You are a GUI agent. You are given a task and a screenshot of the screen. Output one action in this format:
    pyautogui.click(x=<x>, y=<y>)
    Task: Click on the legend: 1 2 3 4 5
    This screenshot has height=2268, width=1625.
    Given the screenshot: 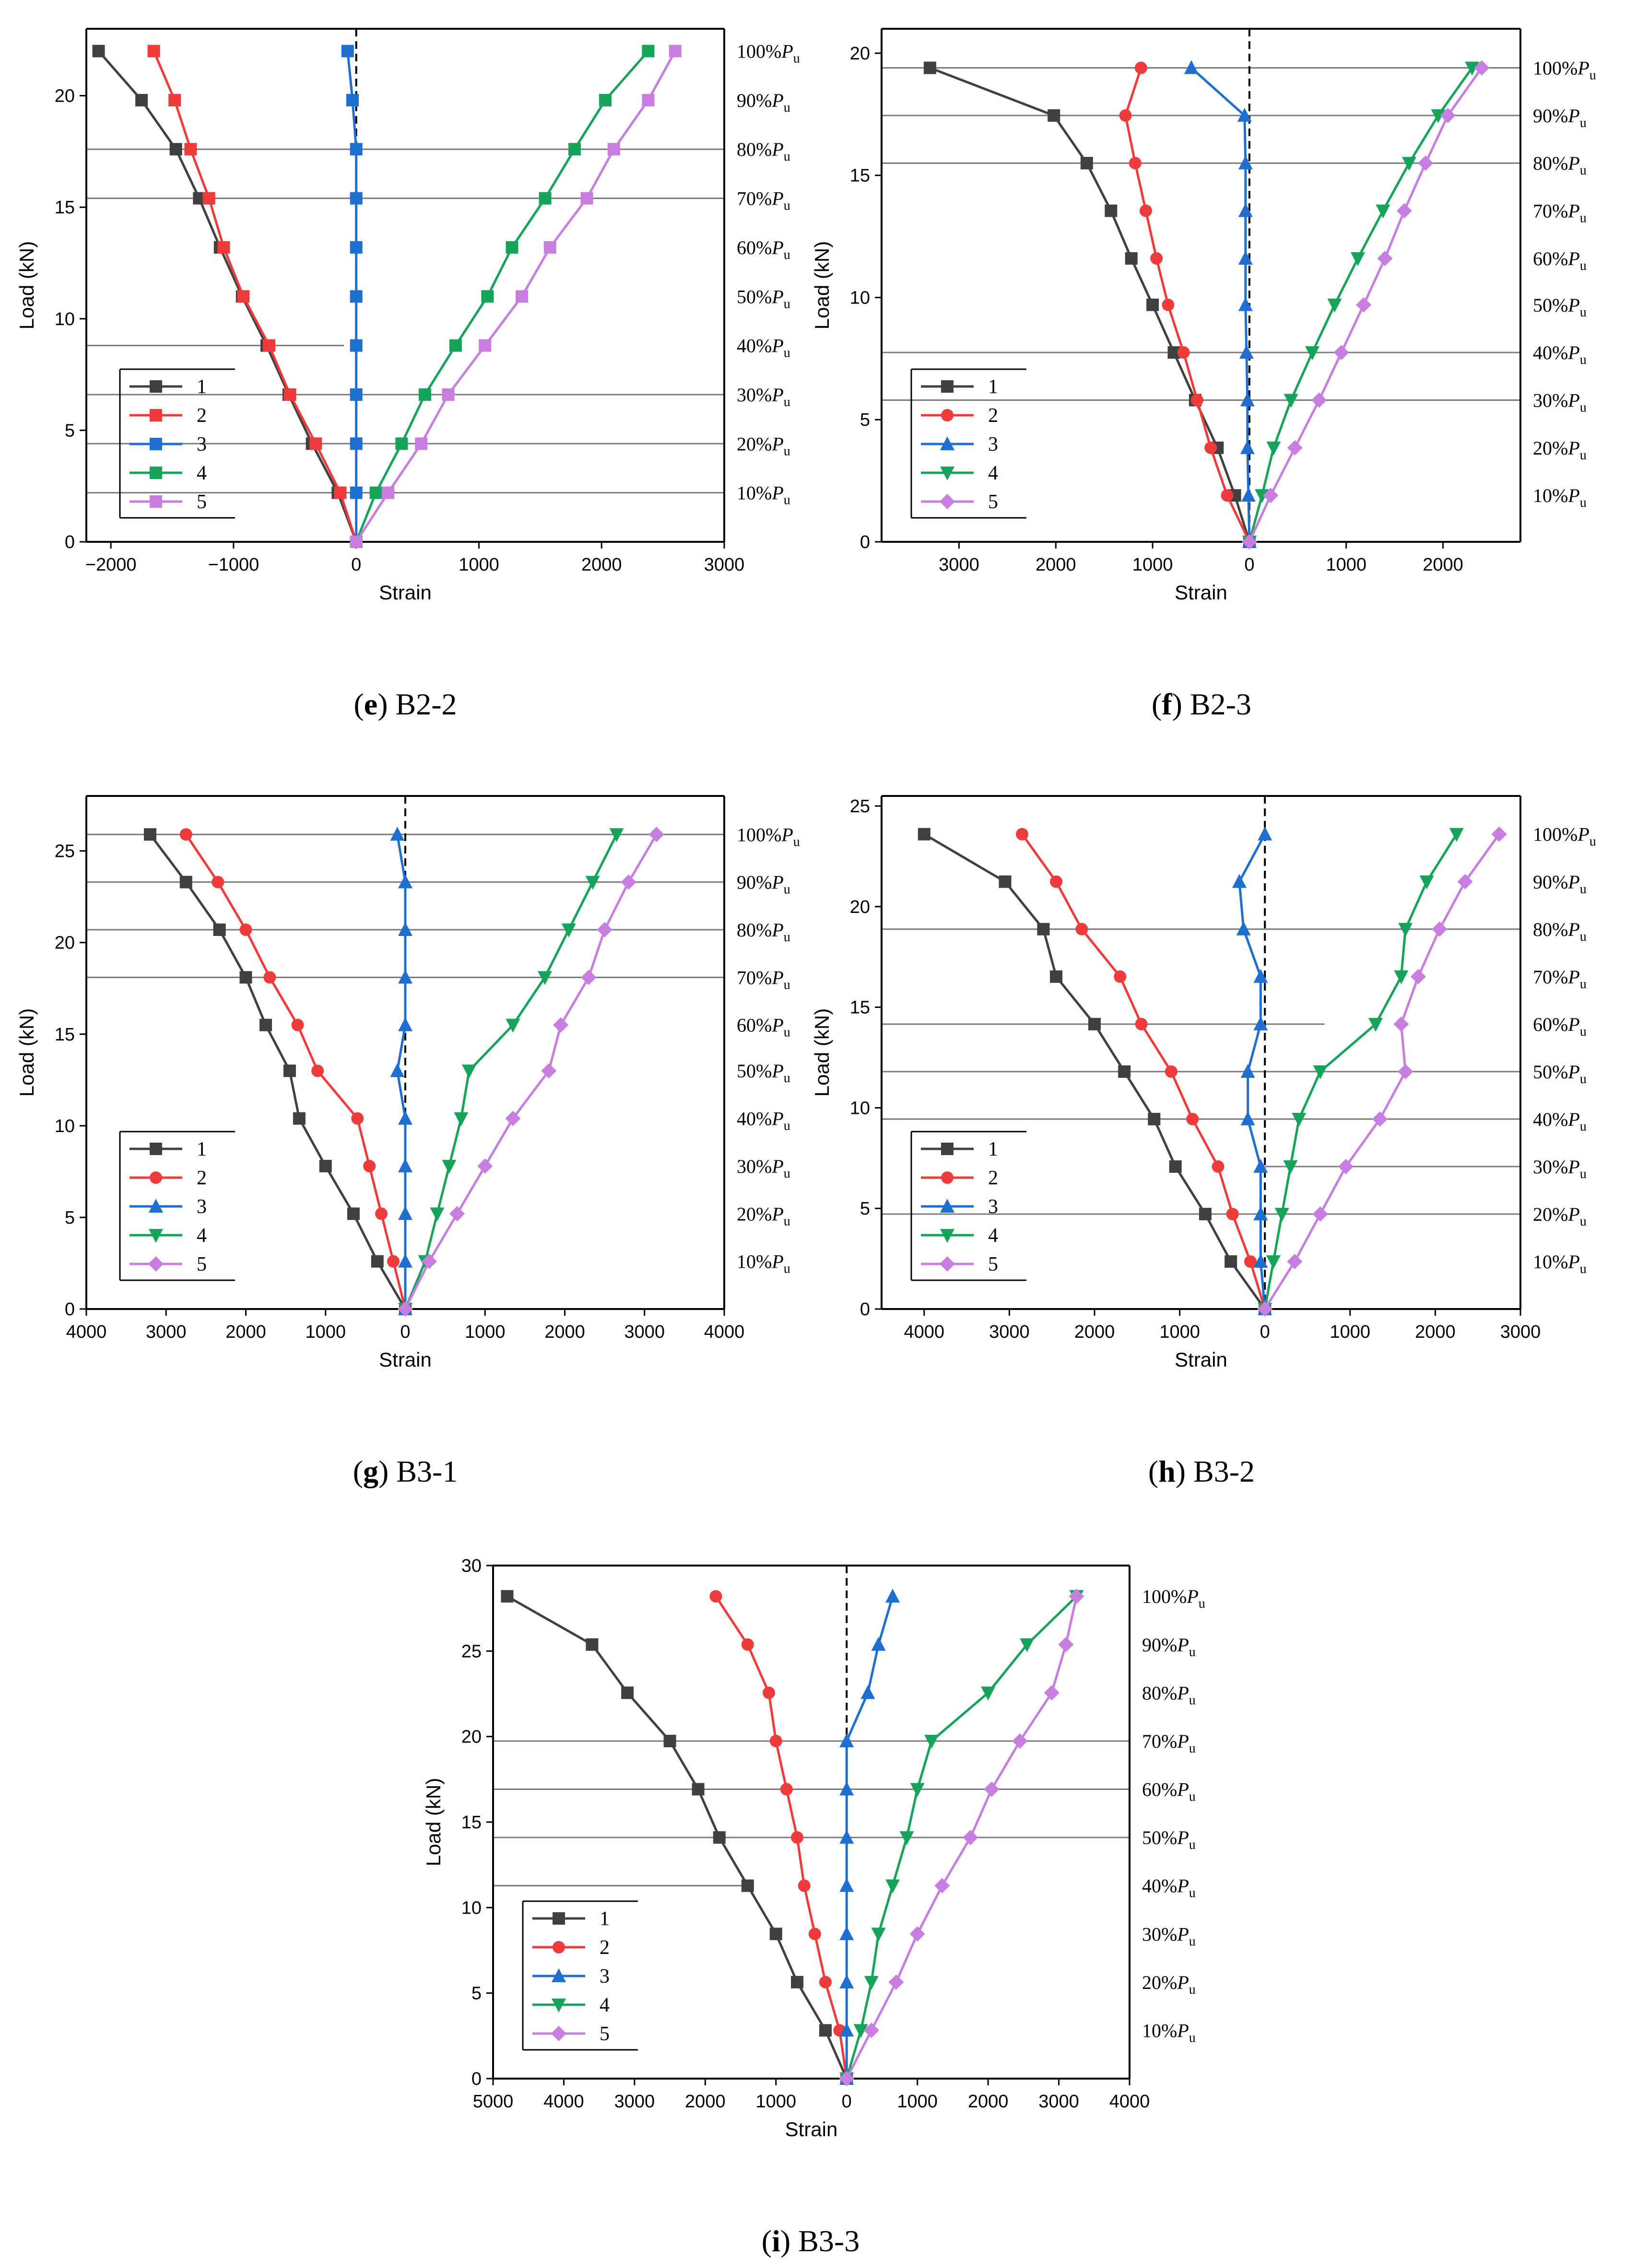 What is the action you would take?
    pyautogui.click(x=968, y=444)
    